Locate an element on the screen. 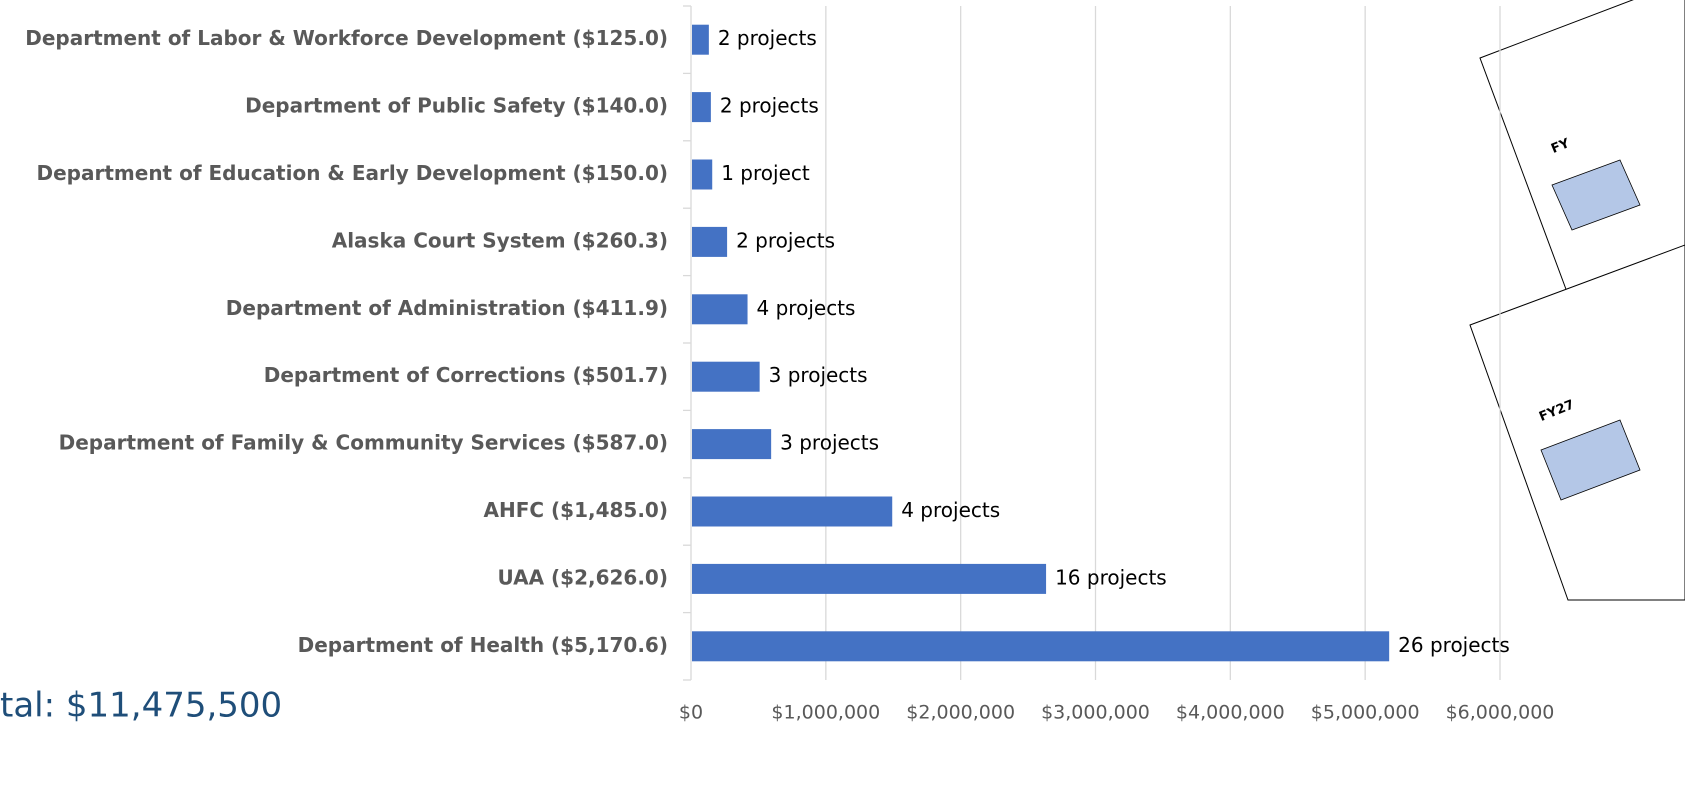 This screenshot has width=1685, height=785. x-tick-label: $4,000,000 is located at coordinates (1230, 713).